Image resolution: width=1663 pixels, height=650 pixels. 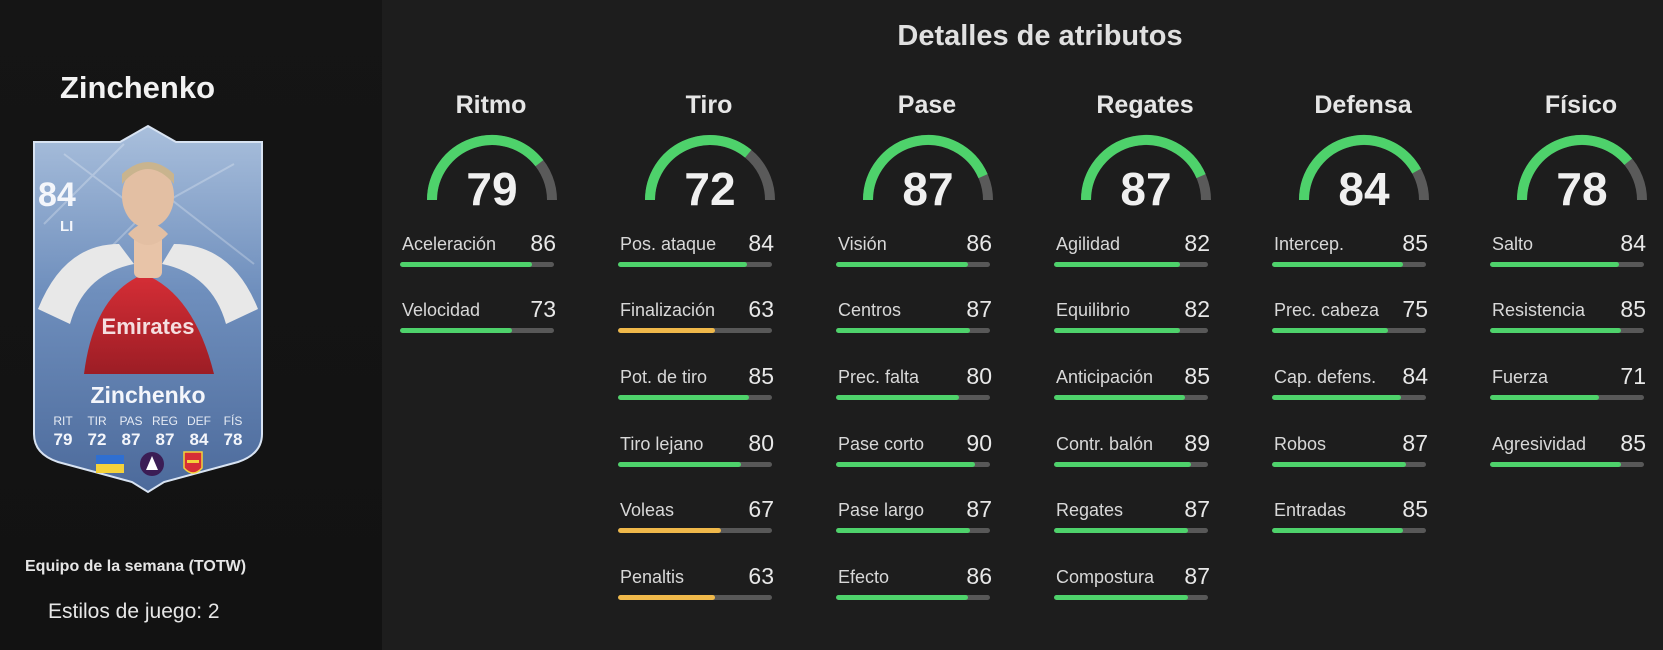 I want to click on attribute-label: Visión, so click(x=862, y=244).